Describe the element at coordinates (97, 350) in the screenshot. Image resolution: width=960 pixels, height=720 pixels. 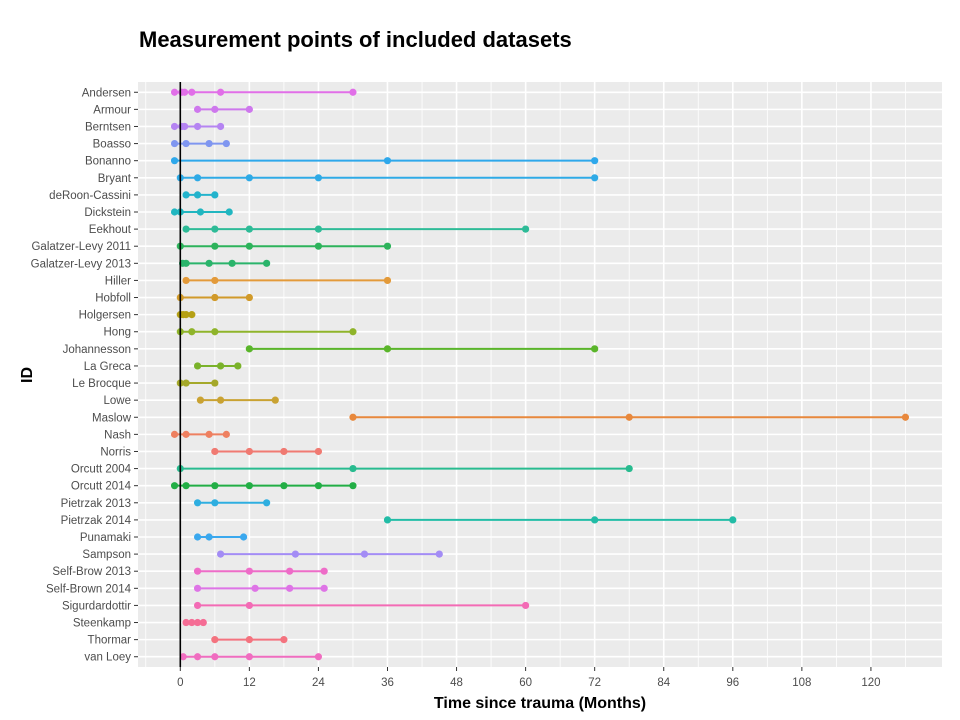
I see `y-tick-label: Johannesson` at that location.